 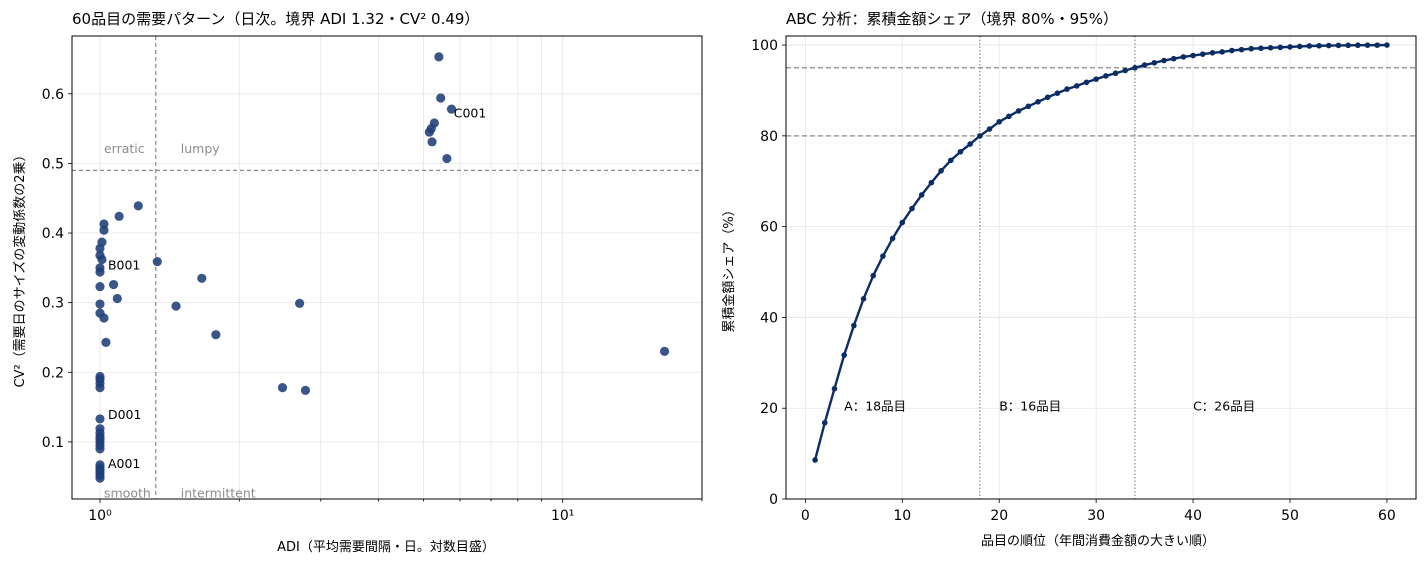 What do you see at coordinates (769, 137) in the screenshot?
I see `right-y-tick-label: 80` at bounding box center [769, 137].